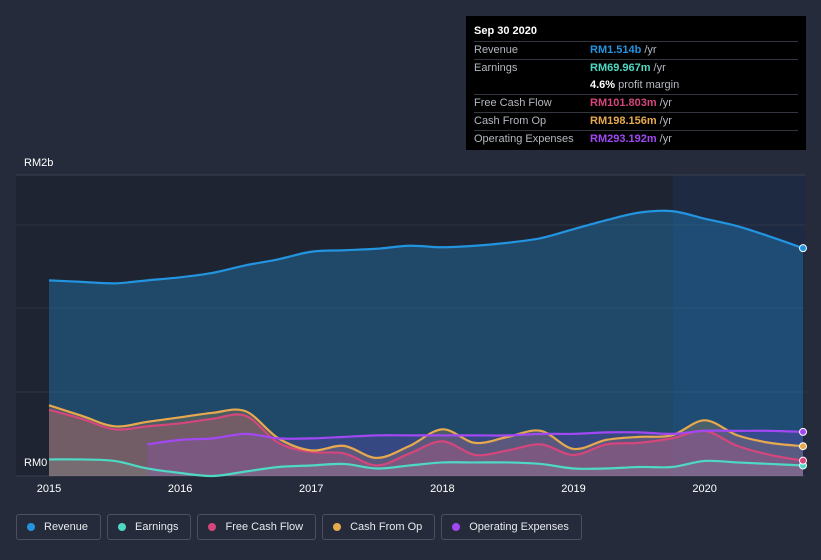  I want to click on legend-item-free-cash-flow: Free Cash Flow, so click(257, 527).